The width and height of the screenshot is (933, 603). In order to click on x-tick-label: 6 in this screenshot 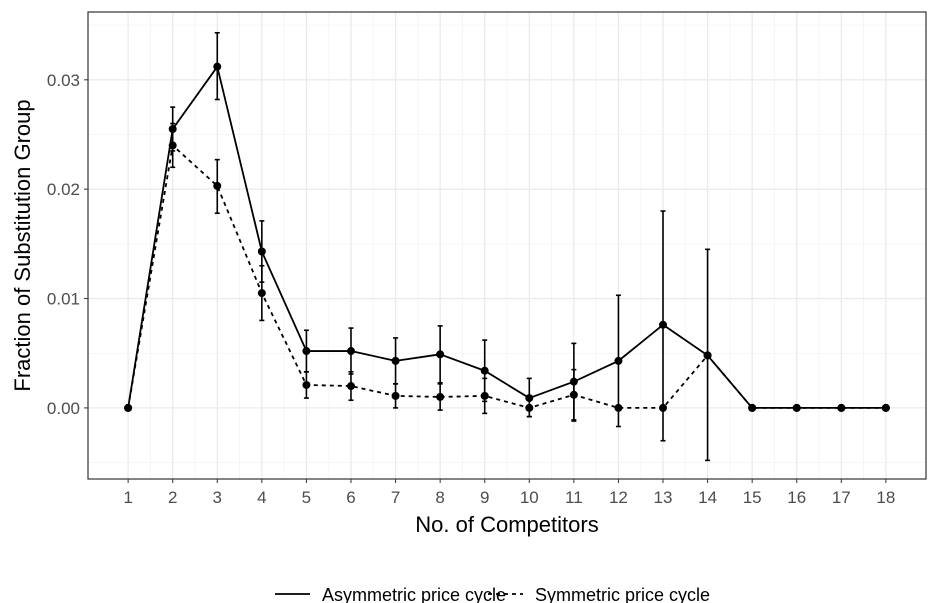, I will do `click(350, 497)`.